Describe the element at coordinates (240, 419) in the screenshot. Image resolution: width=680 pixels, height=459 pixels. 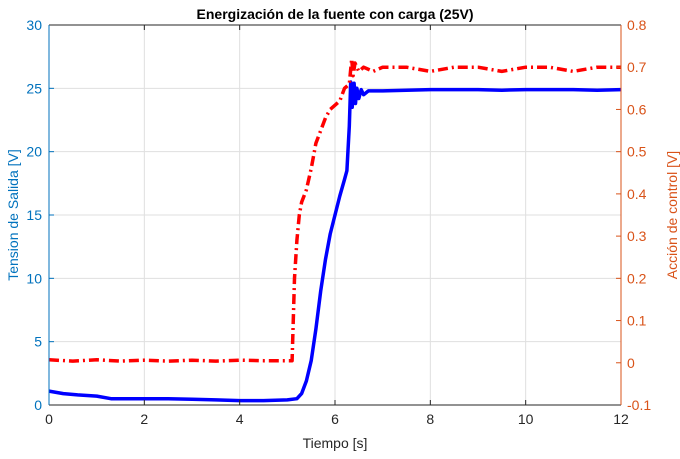
I see `x-tick-label: 4` at that location.